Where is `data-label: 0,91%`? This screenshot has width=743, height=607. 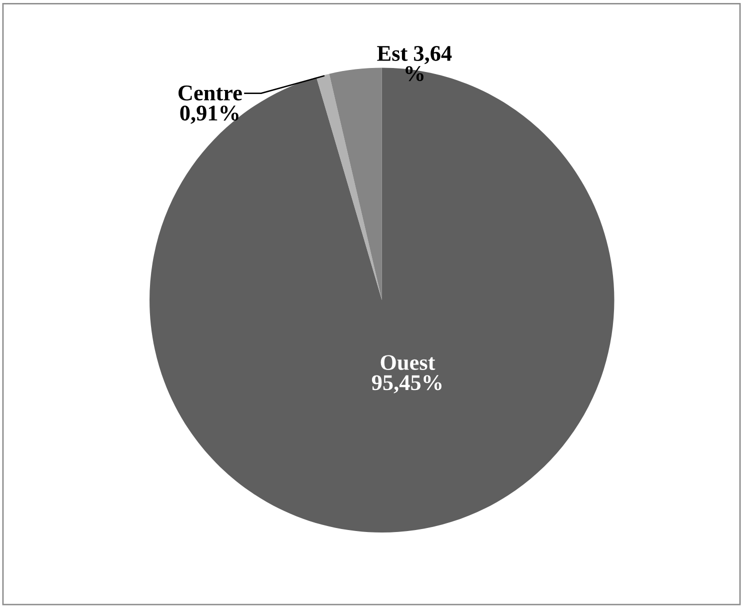
data-label: 0,91% is located at coordinates (209, 115).